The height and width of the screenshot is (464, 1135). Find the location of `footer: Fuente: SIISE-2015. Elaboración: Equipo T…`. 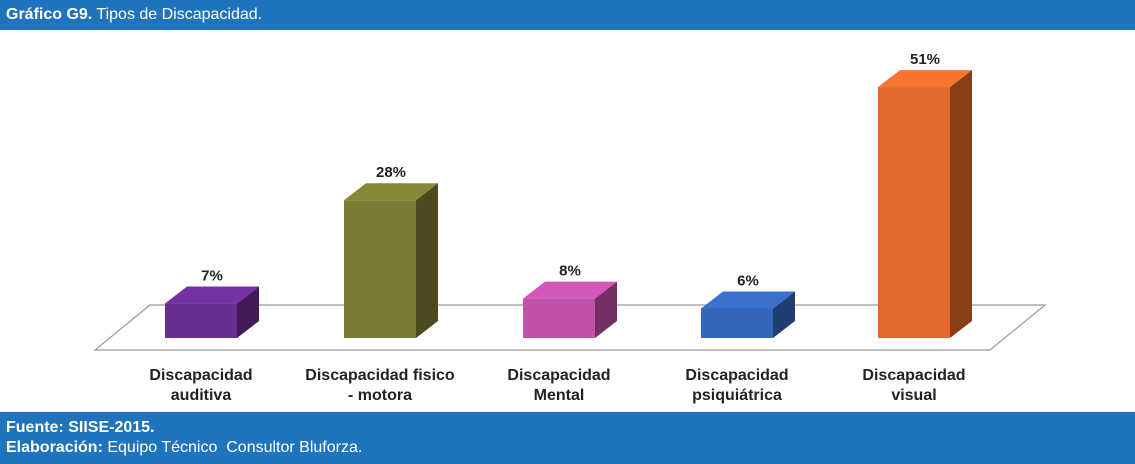

footer: Fuente: SIISE-2015. Elaboración: Equipo T… is located at coordinates (567, 438).